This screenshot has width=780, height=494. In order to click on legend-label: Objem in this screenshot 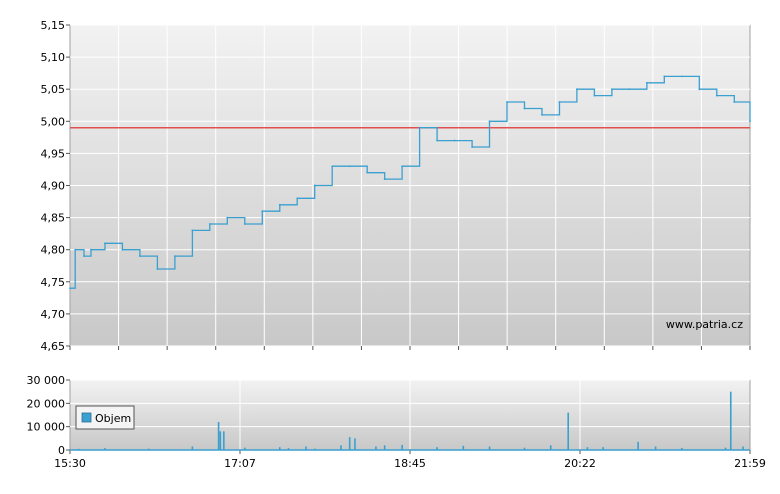, I will do `click(113, 418)`.